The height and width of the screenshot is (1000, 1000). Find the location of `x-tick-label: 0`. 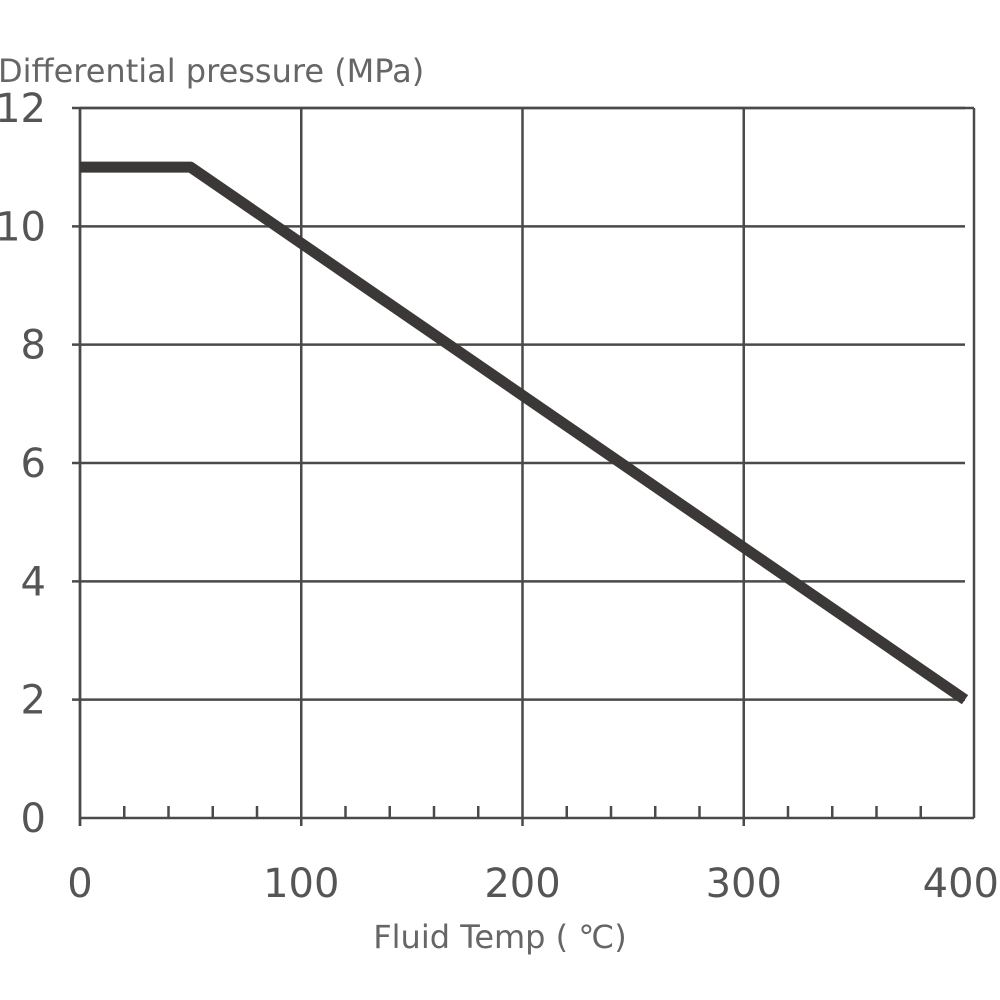

x-tick-label: 0 is located at coordinates (79, 884).